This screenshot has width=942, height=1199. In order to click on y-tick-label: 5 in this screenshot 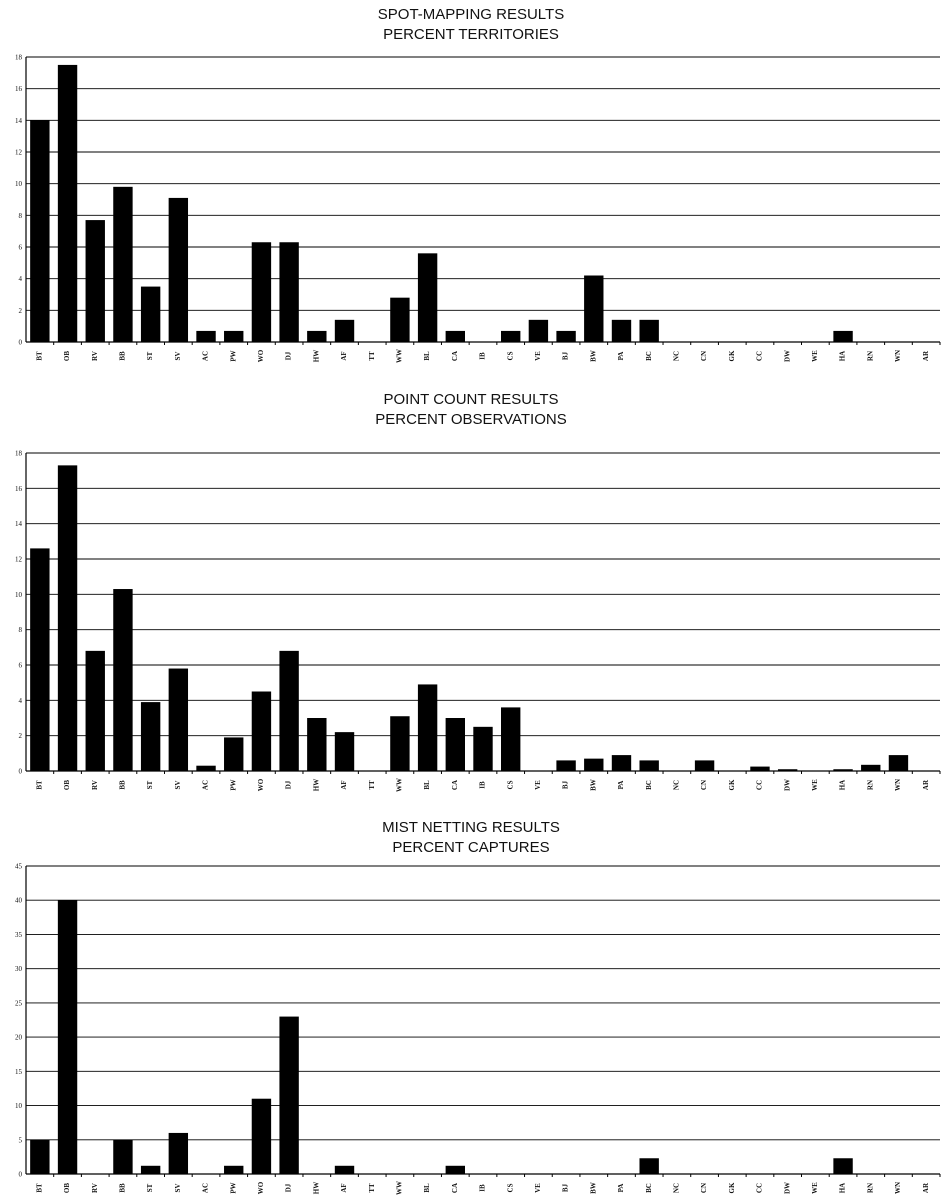, I will do `click(21, 1140)`.